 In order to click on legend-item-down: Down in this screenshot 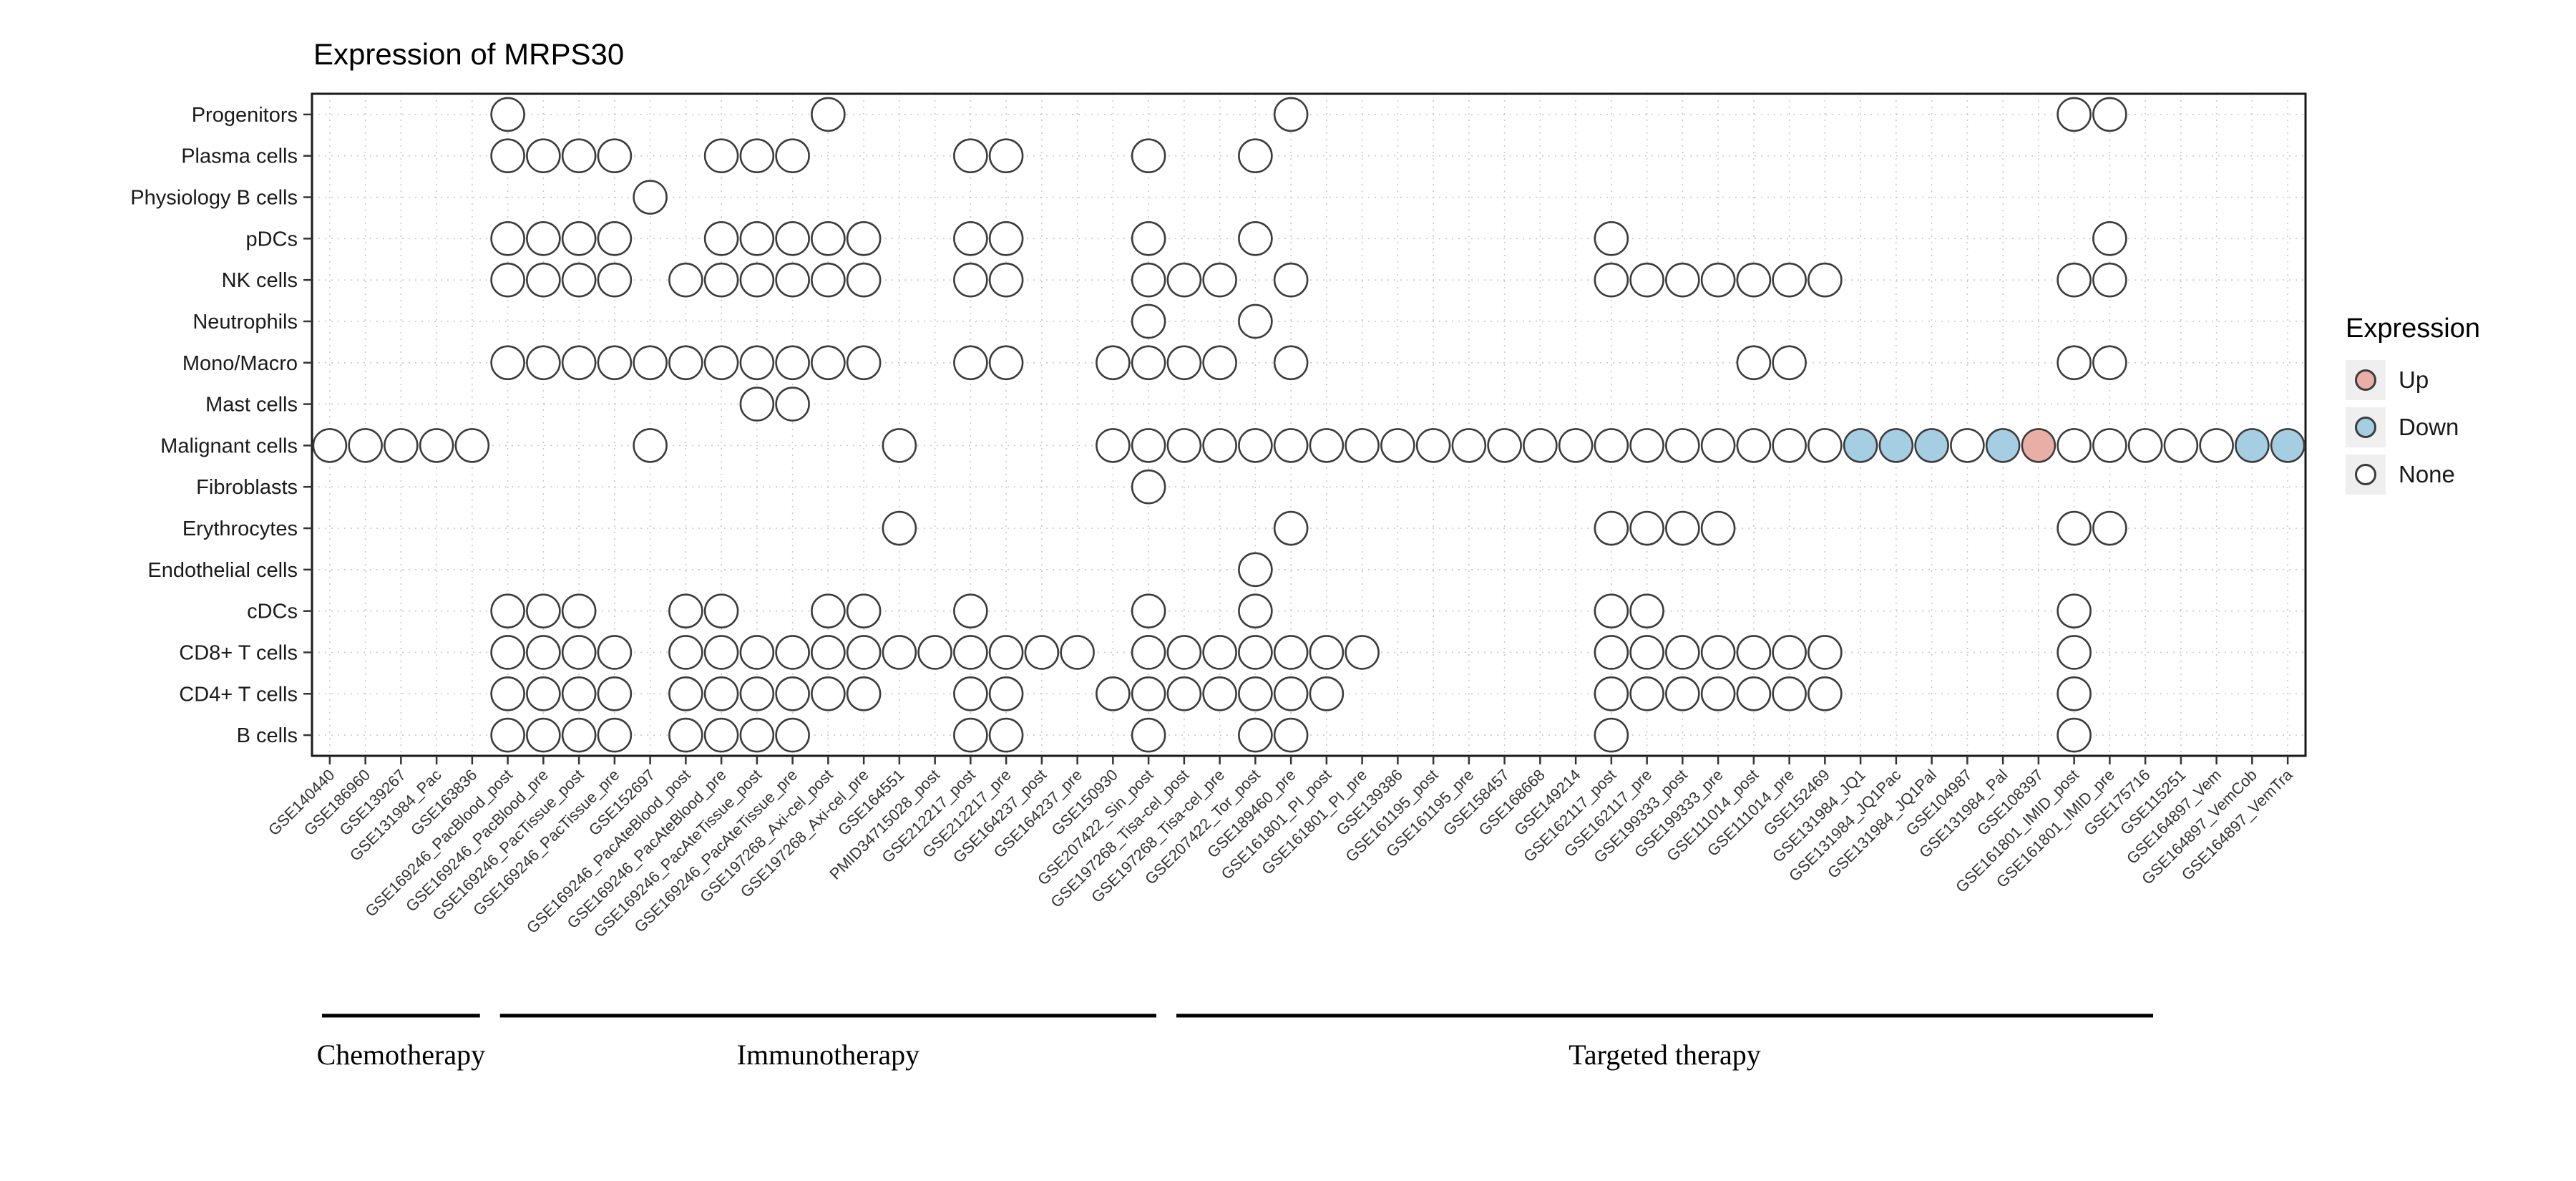, I will do `click(2413, 427)`.